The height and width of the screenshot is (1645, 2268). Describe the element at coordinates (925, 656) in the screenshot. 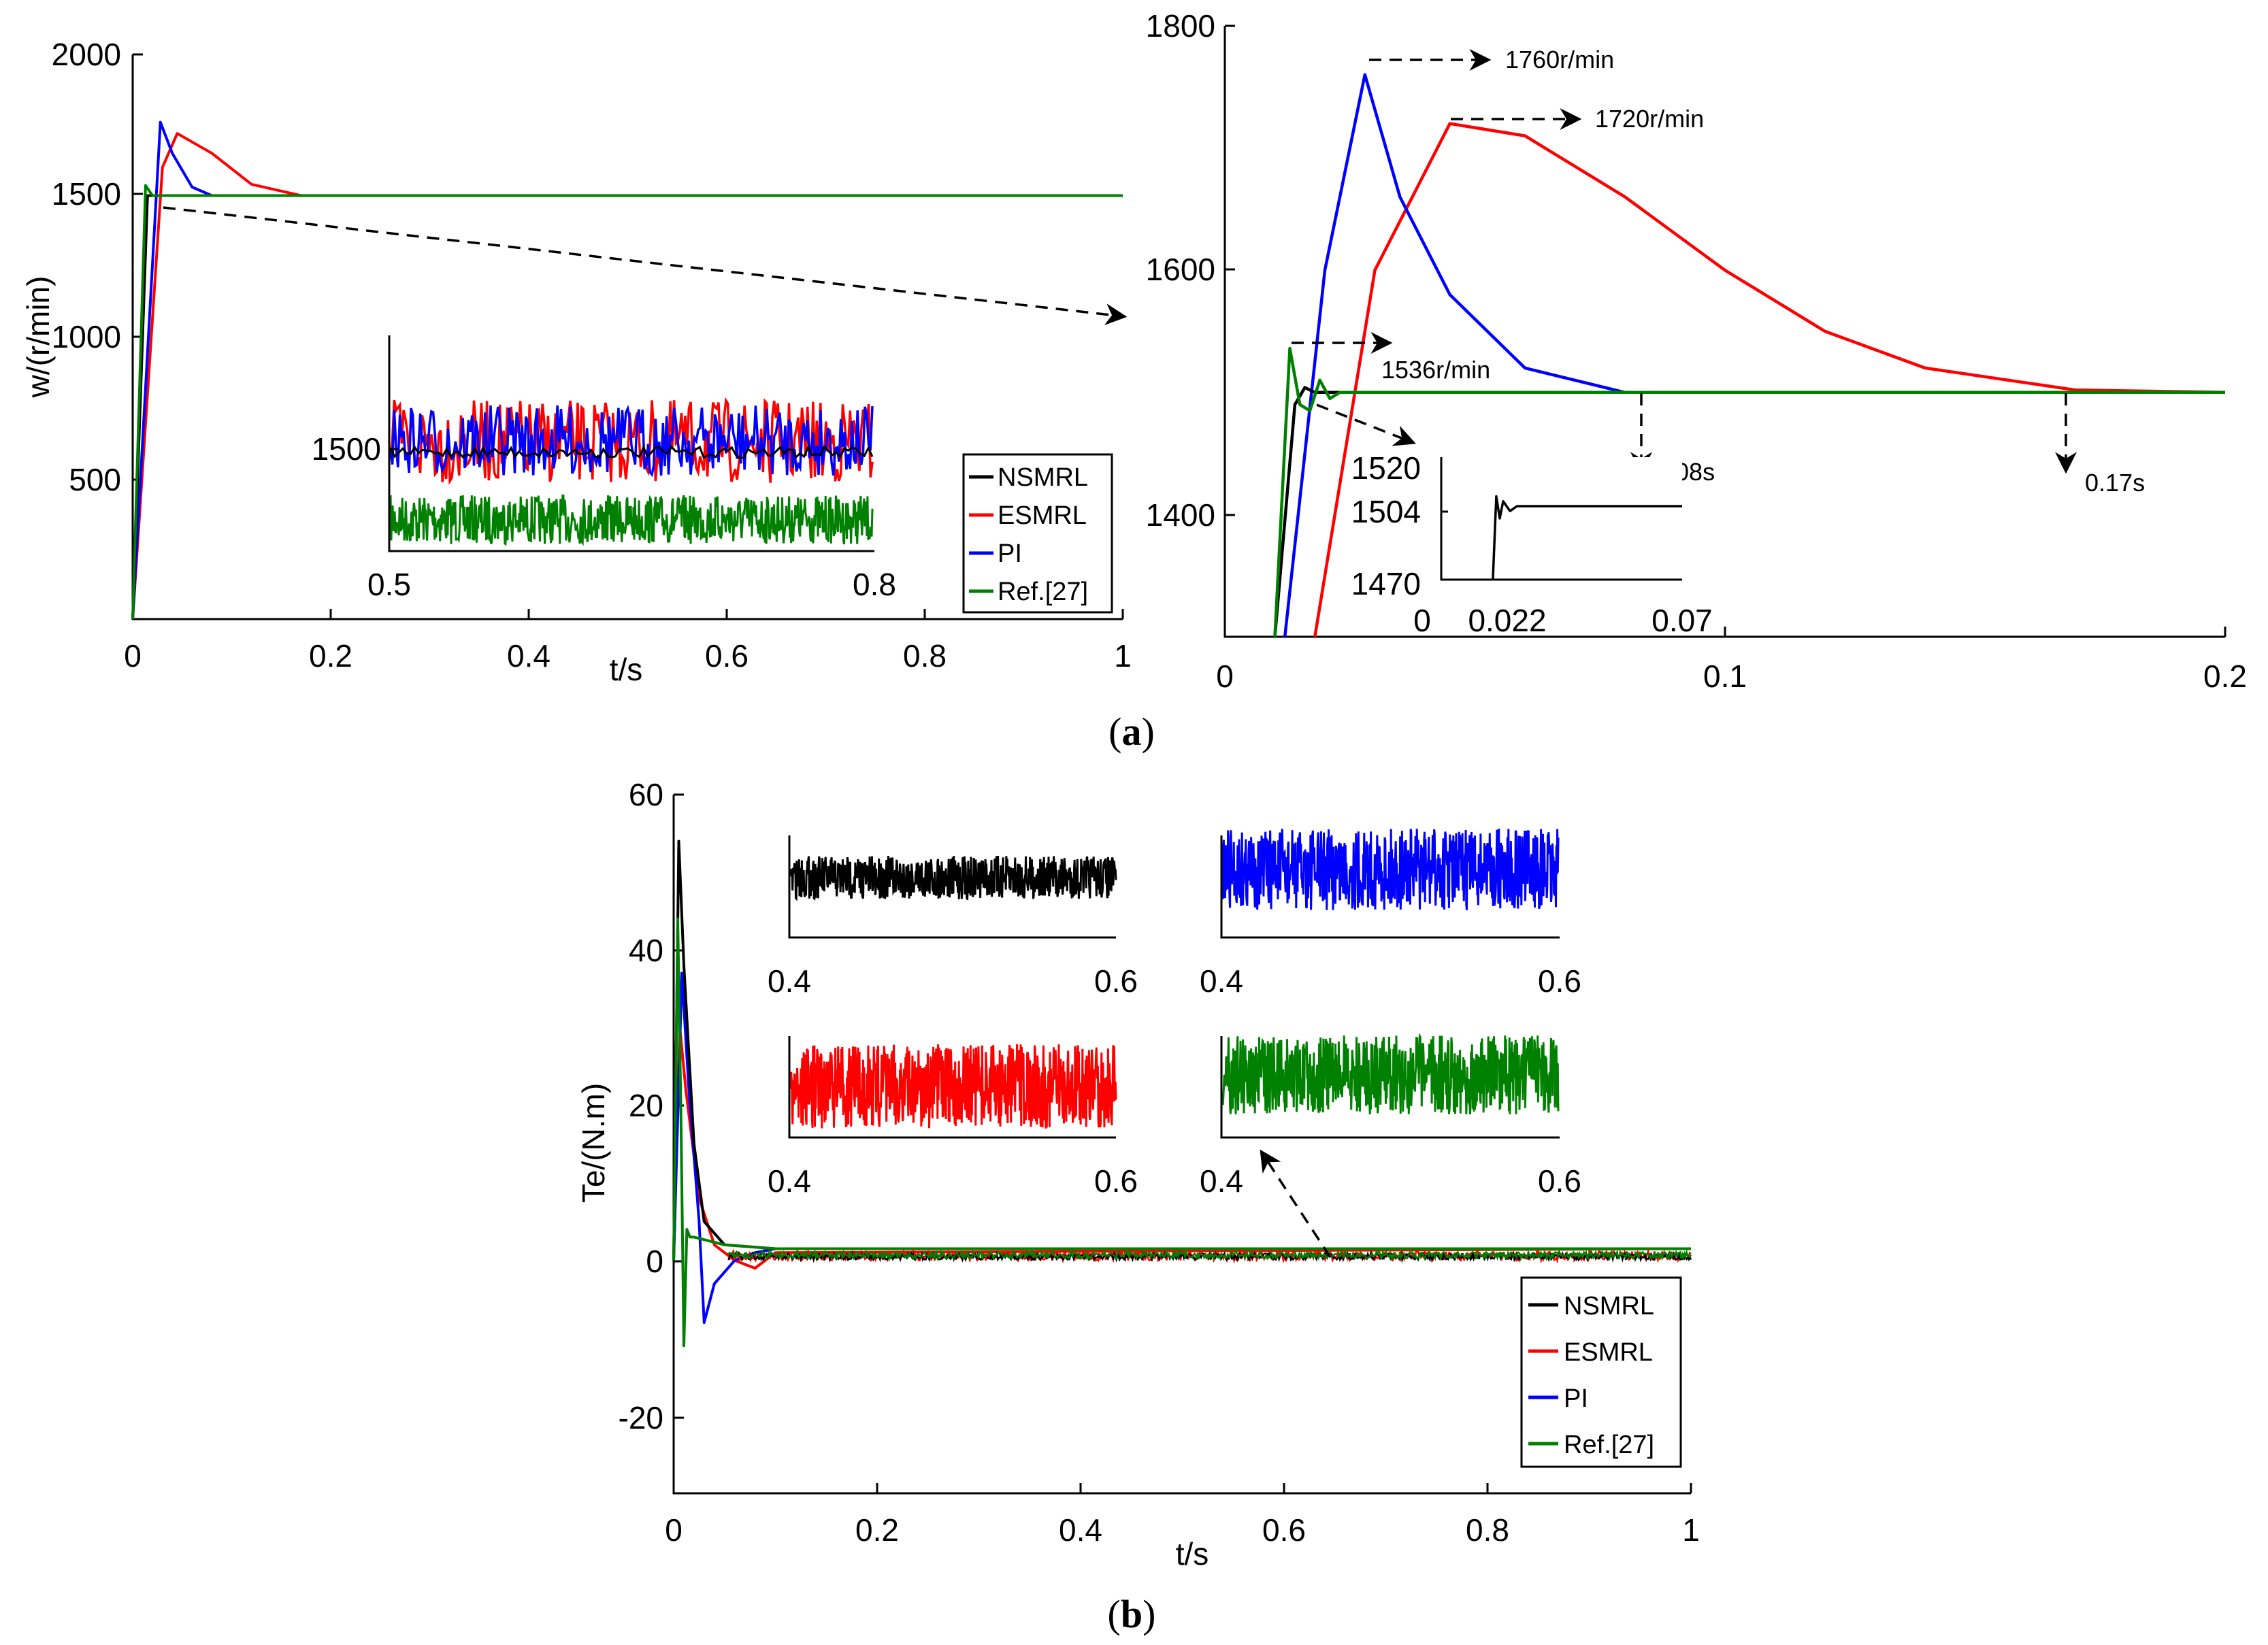

I see `a-main-xtick-label: 0.8` at that location.